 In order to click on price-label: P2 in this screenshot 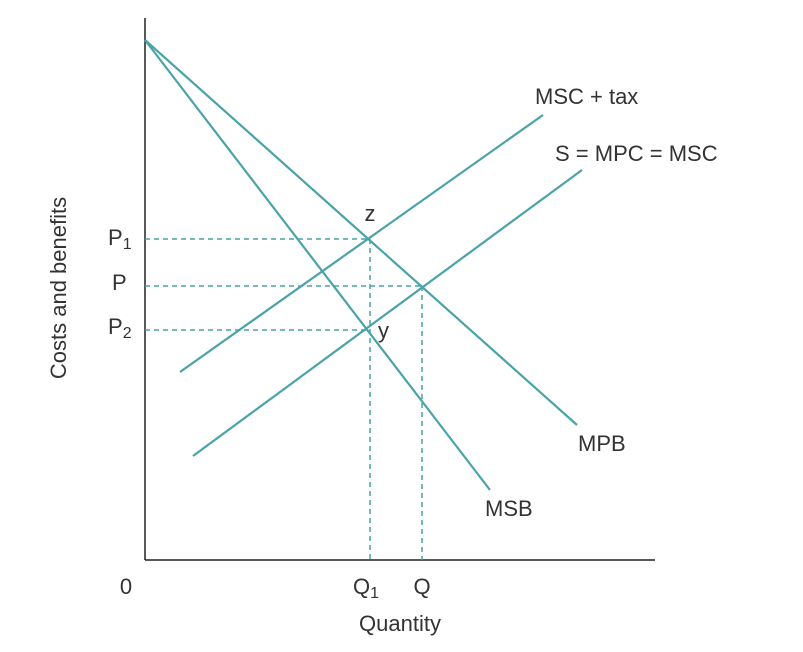, I will do `click(120, 328)`.